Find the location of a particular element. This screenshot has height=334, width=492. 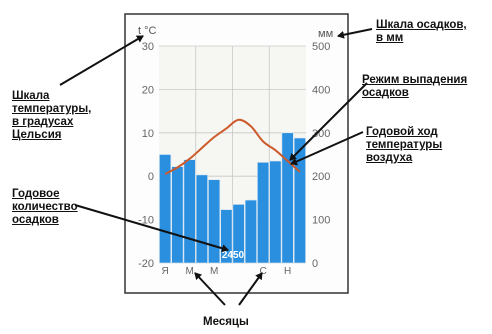

arrow-temp-scale is located at coordinates (101, 60).